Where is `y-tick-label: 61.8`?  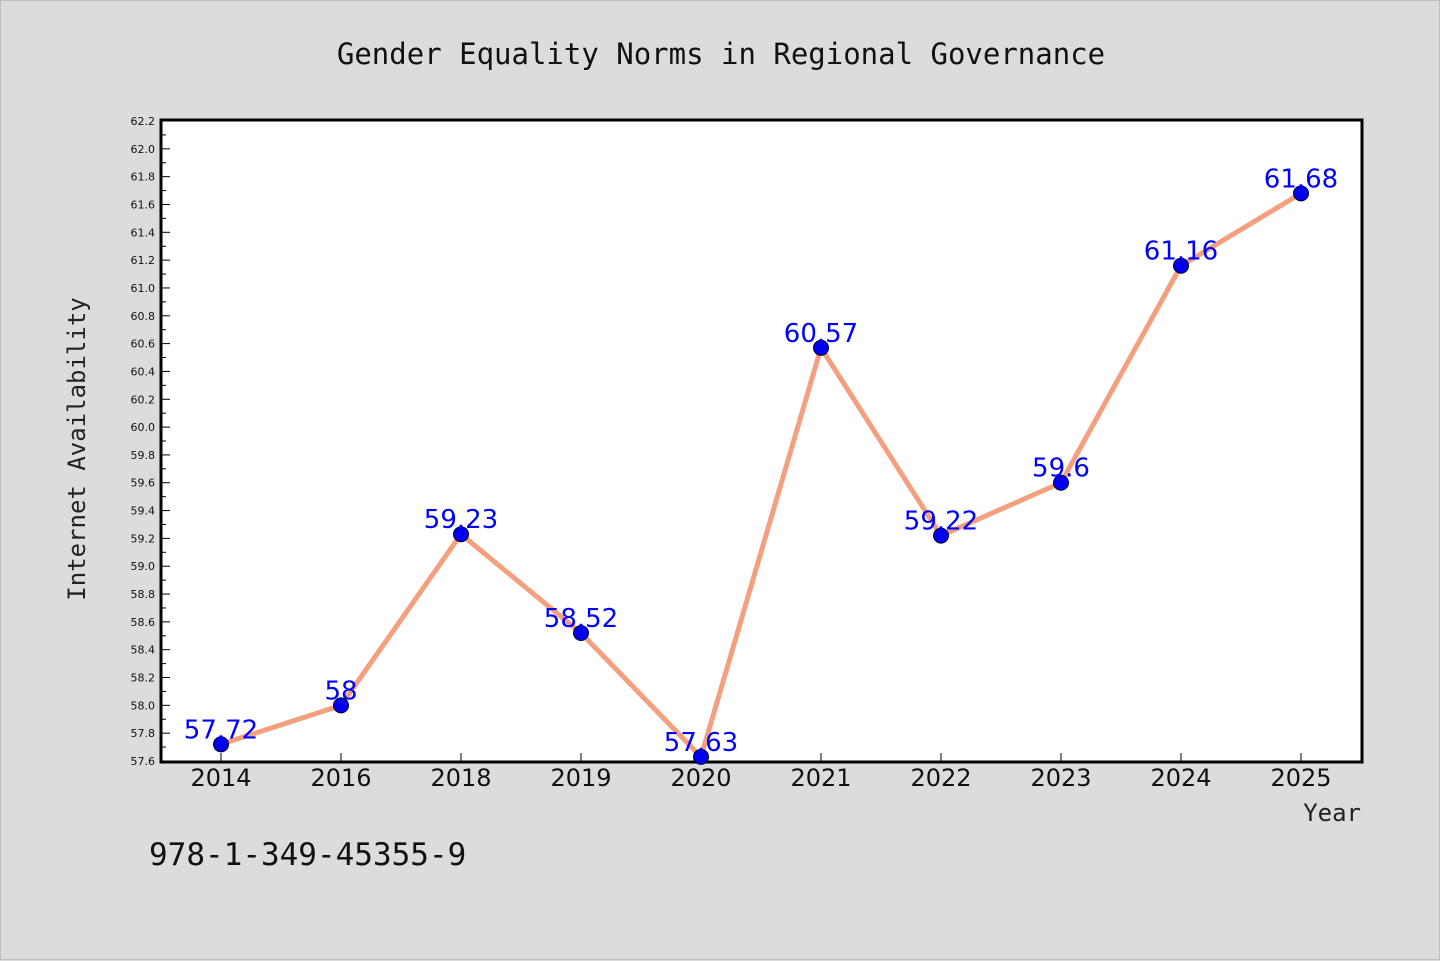 y-tick-label: 61.8 is located at coordinates (143, 177).